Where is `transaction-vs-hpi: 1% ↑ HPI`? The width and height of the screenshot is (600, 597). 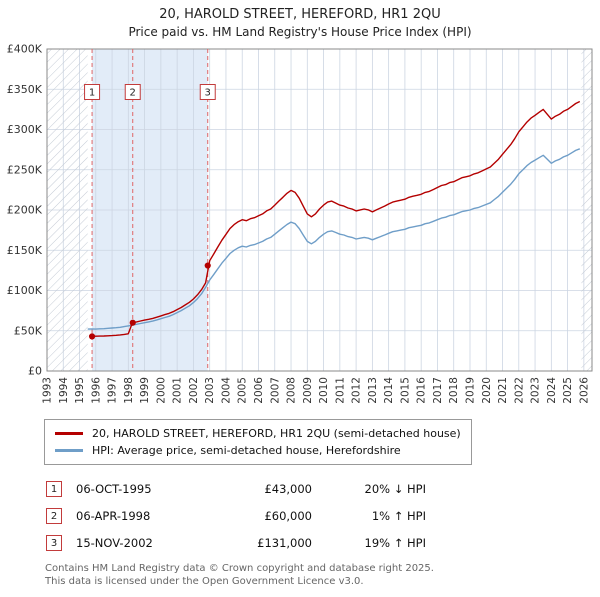 transaction-vs-hpi: 1% ↑ HPI is located at coordinates (398, 516).